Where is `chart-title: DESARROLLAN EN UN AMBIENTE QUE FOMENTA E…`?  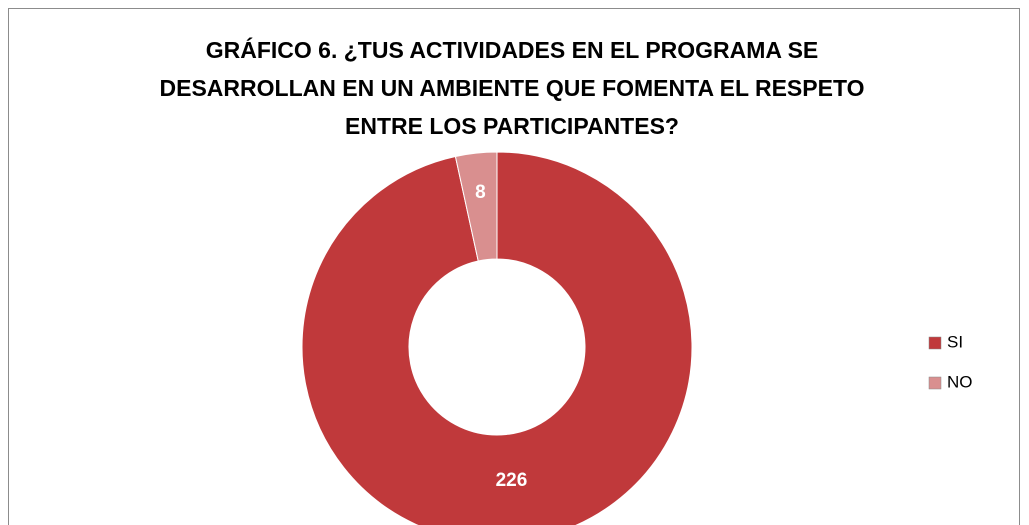 chart-title: DESARROLLAN EN UN AMBIENTE QUE FOMENTA E… is located at coordinates (512, 88).